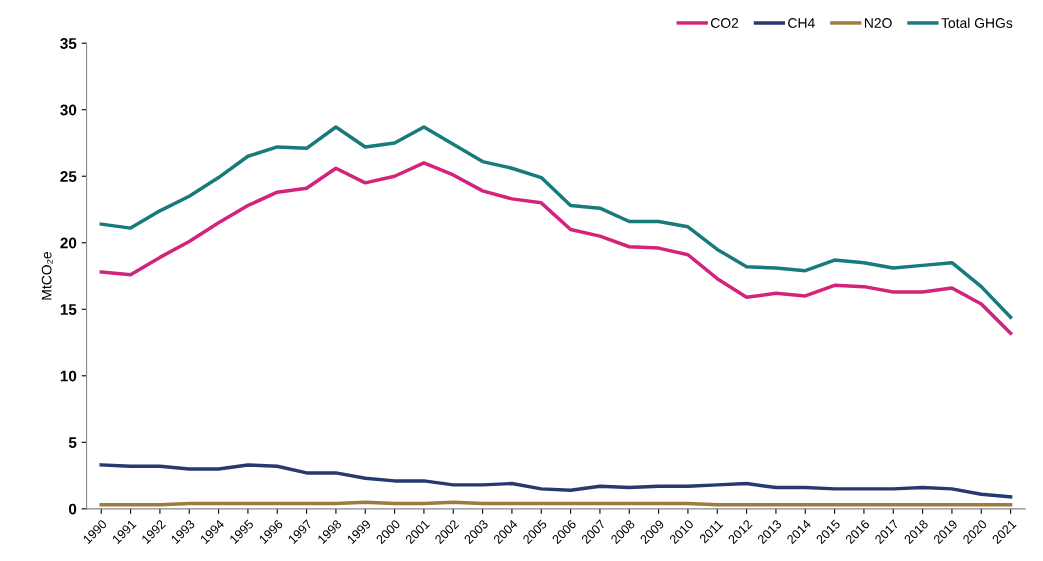 This screenshot has width=1043, height=561. I want to click on y-tick-label: 10, so click(68, 376).